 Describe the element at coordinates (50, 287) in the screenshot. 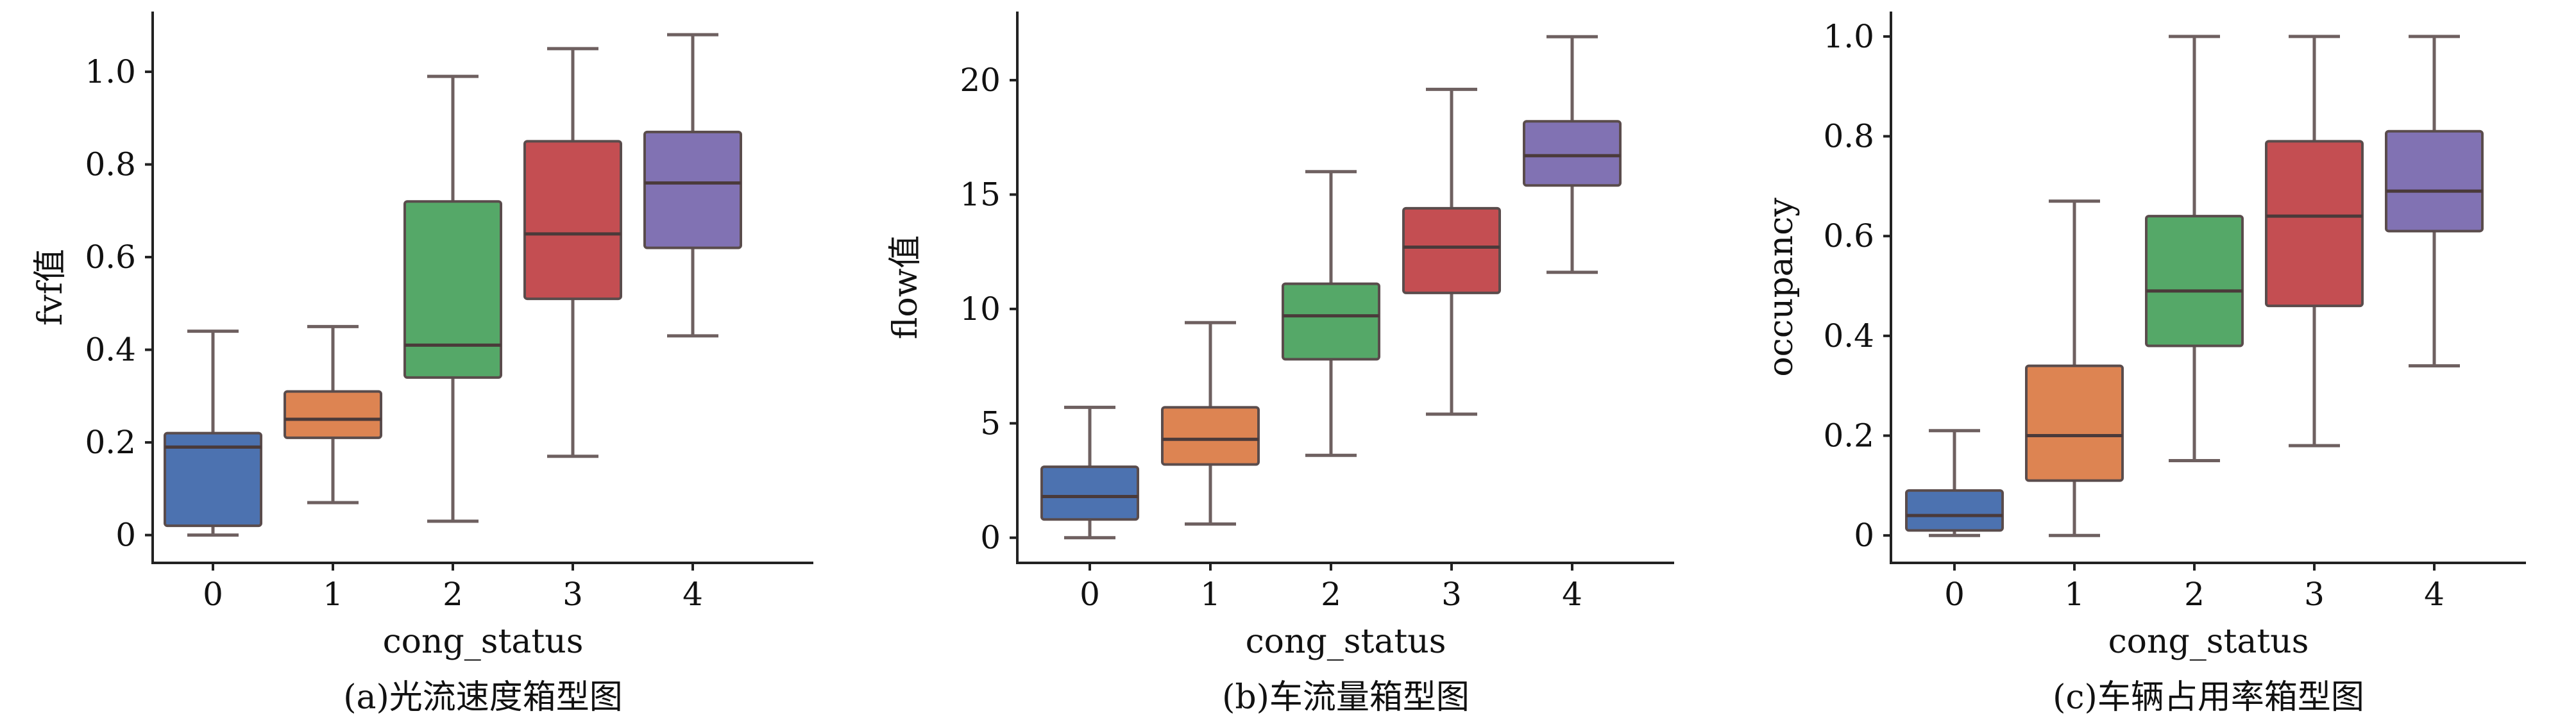

I see `y-axis-label: fvf值` at that location.